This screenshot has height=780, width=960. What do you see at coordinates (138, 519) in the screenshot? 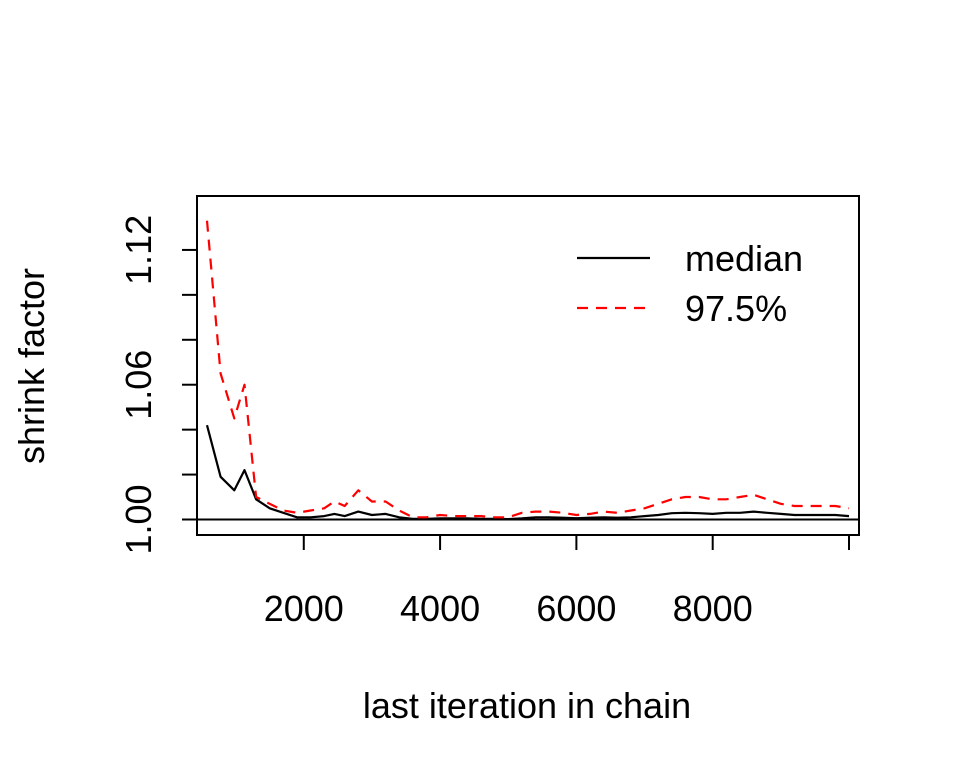
I see `y-tick-label-1.00: 1.00` at bounding box center [138, 519].